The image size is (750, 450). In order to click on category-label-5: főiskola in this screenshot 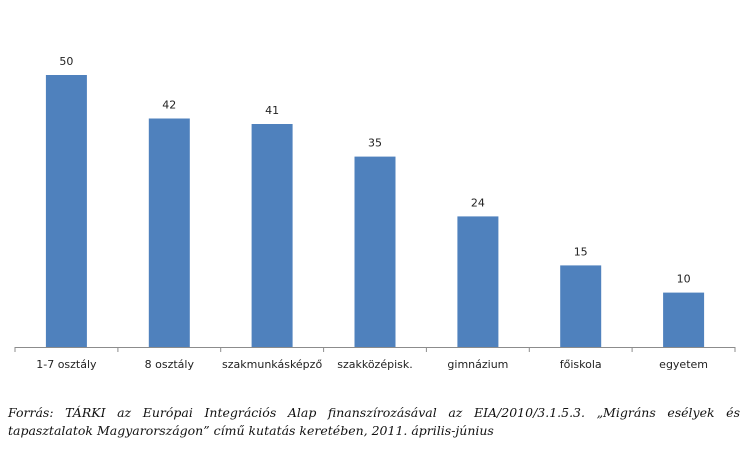, I will do `click(581, 364)`.